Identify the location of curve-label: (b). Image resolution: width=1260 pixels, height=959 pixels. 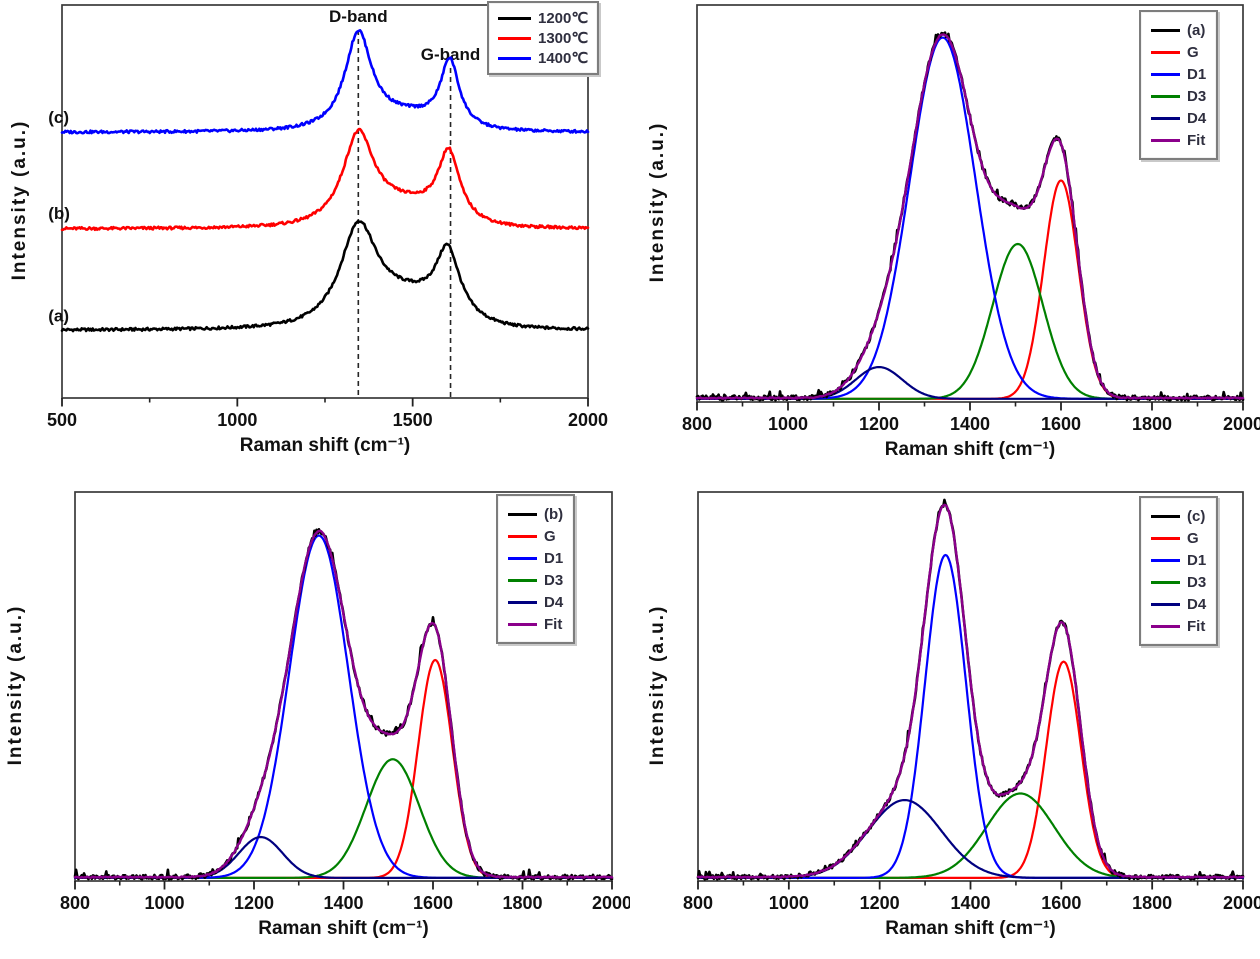
(59, 213).